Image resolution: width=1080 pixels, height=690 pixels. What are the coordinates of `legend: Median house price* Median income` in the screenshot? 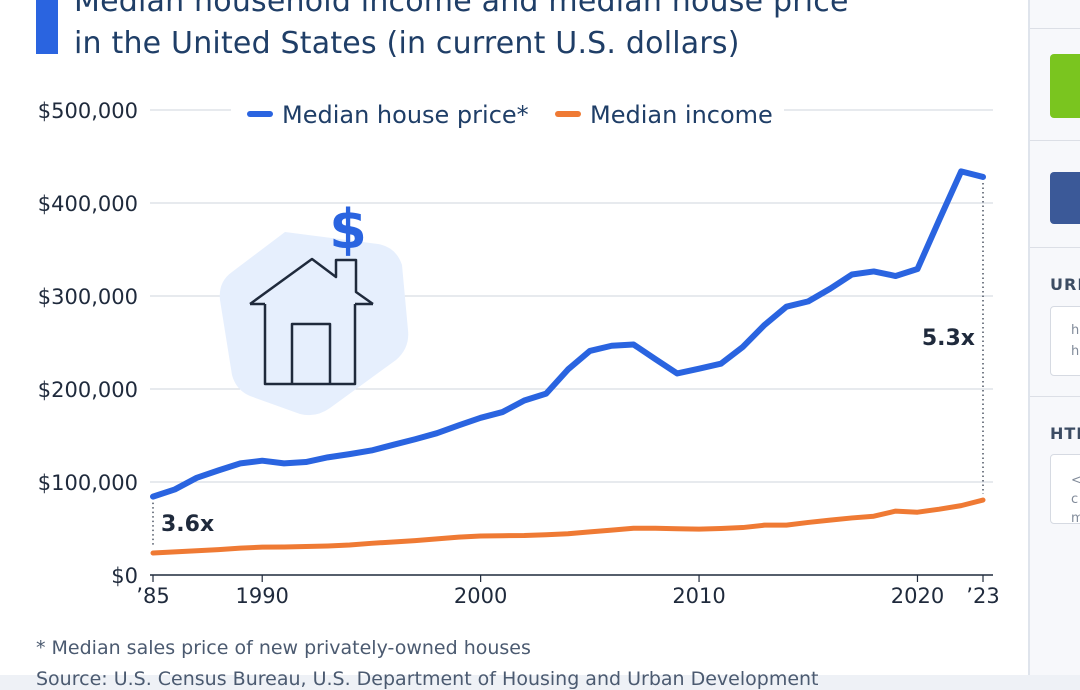 It's located at (507, 114).